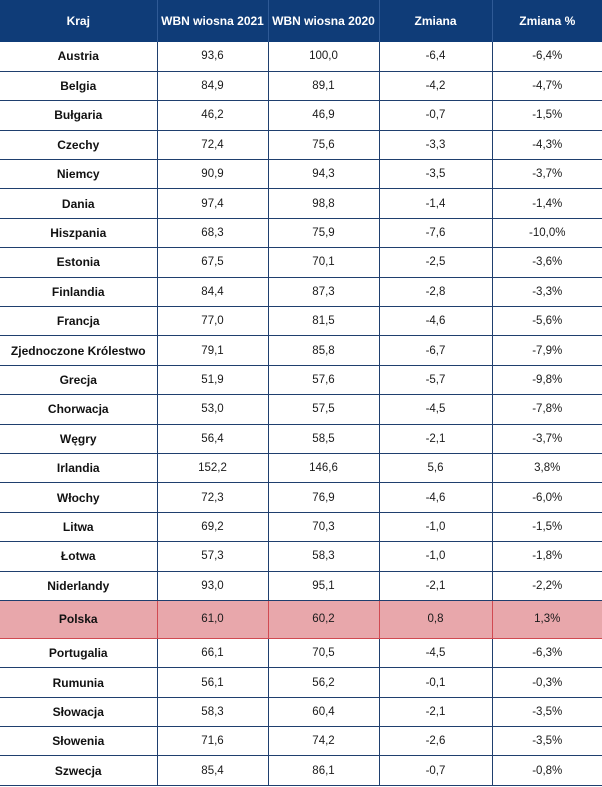  Describe the element at coordinates (212, 380) in the screenshot. I see `cell-wbn-2021: 51,9` at that location.